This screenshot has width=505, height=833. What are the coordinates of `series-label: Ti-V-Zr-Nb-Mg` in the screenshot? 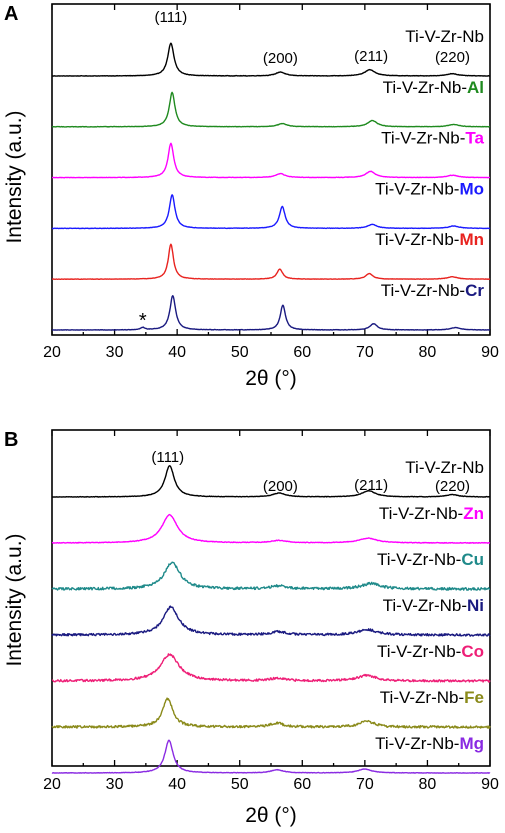 It's located at (429, 743).